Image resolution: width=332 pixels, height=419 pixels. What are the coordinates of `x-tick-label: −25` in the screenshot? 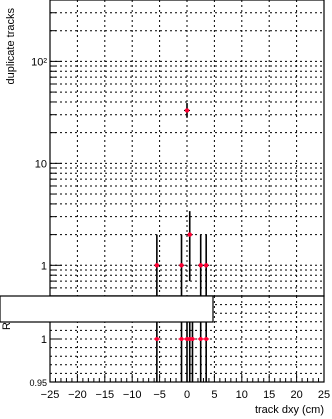 It's located at (50, 395).